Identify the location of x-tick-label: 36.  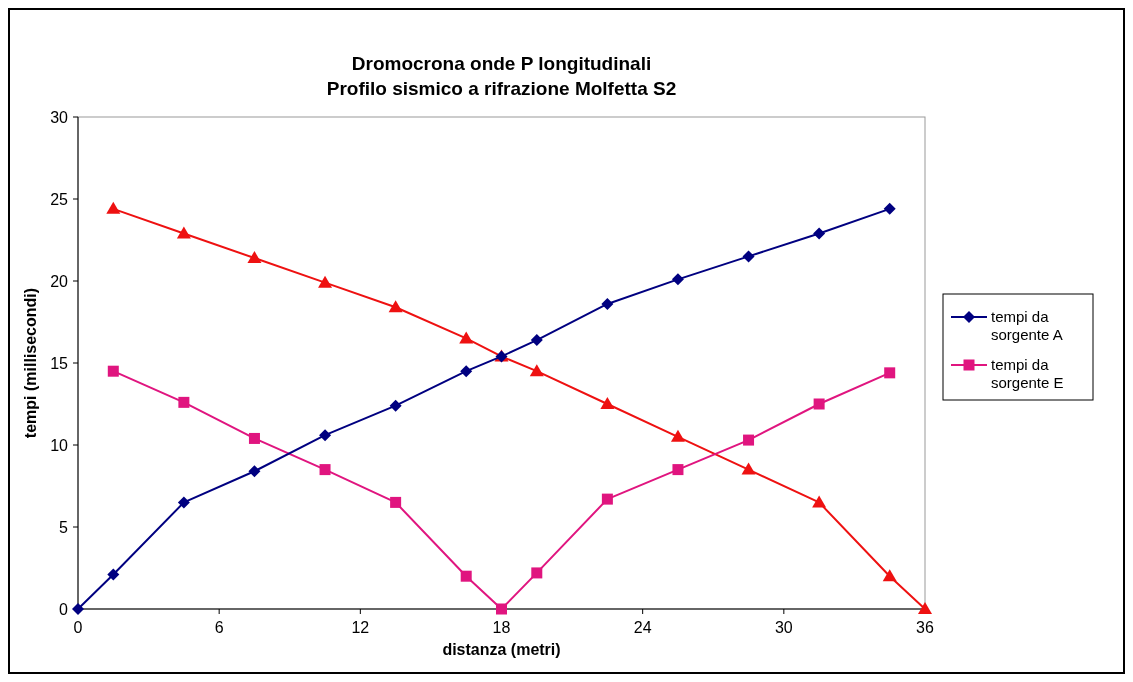
(925, 627).